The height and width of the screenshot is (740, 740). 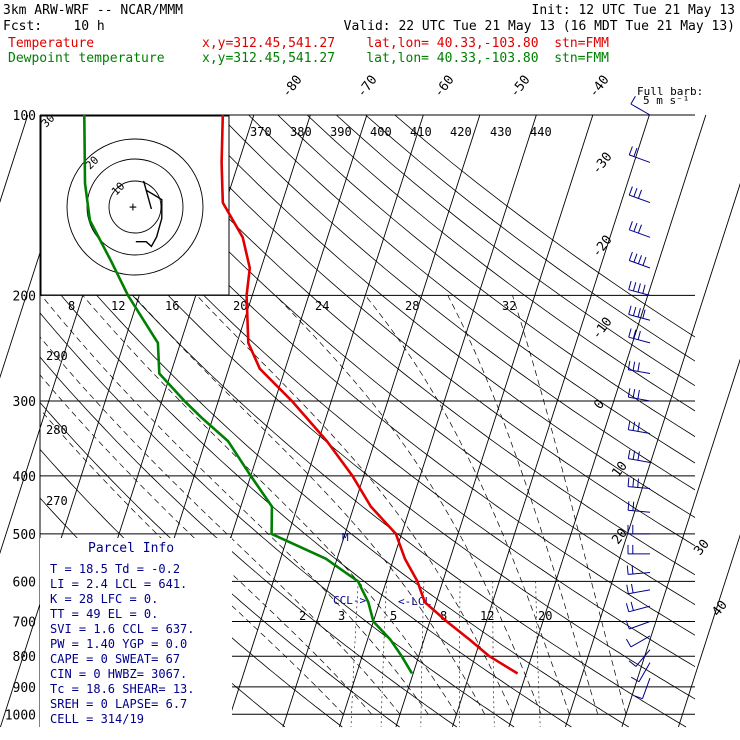 I want to click on header-model: 3km ARW-WRF -- NCAR/MMM, so click(x=93, y=10).